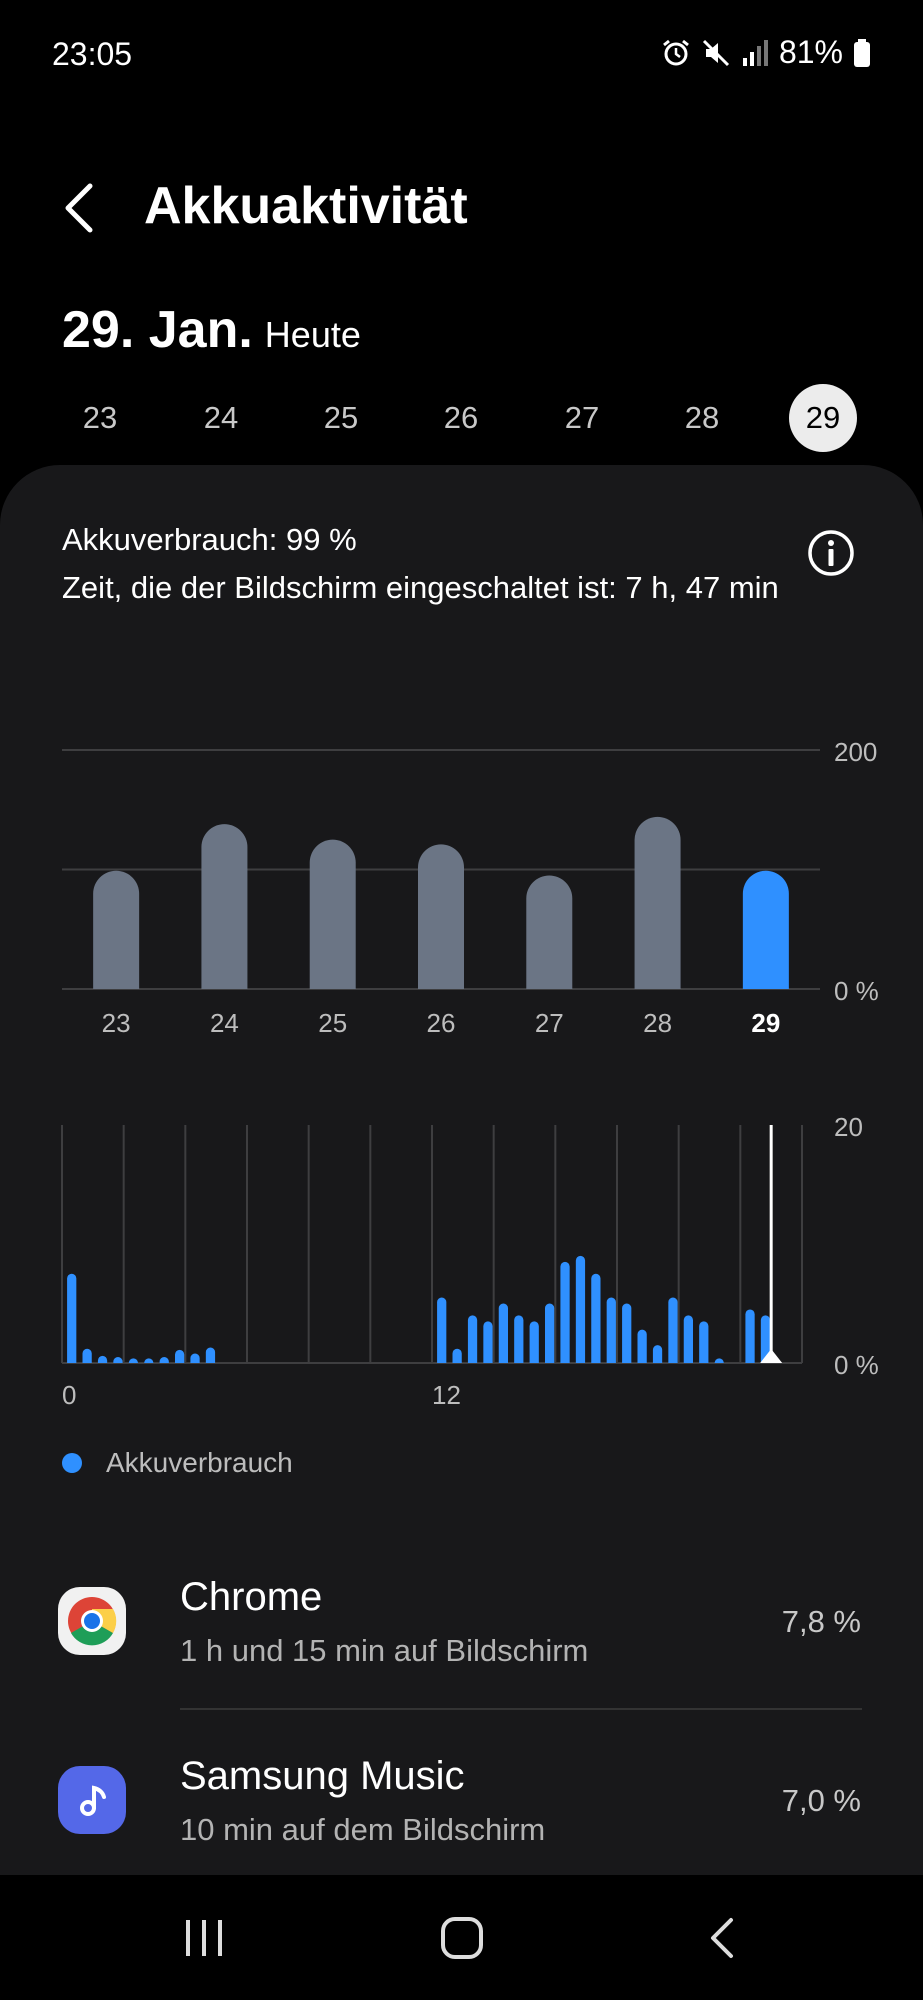 This screenshot has width=923, height=2000. I want to click on hourly-usage-chart: 0 12 20 0 %, so click(470, 1261).